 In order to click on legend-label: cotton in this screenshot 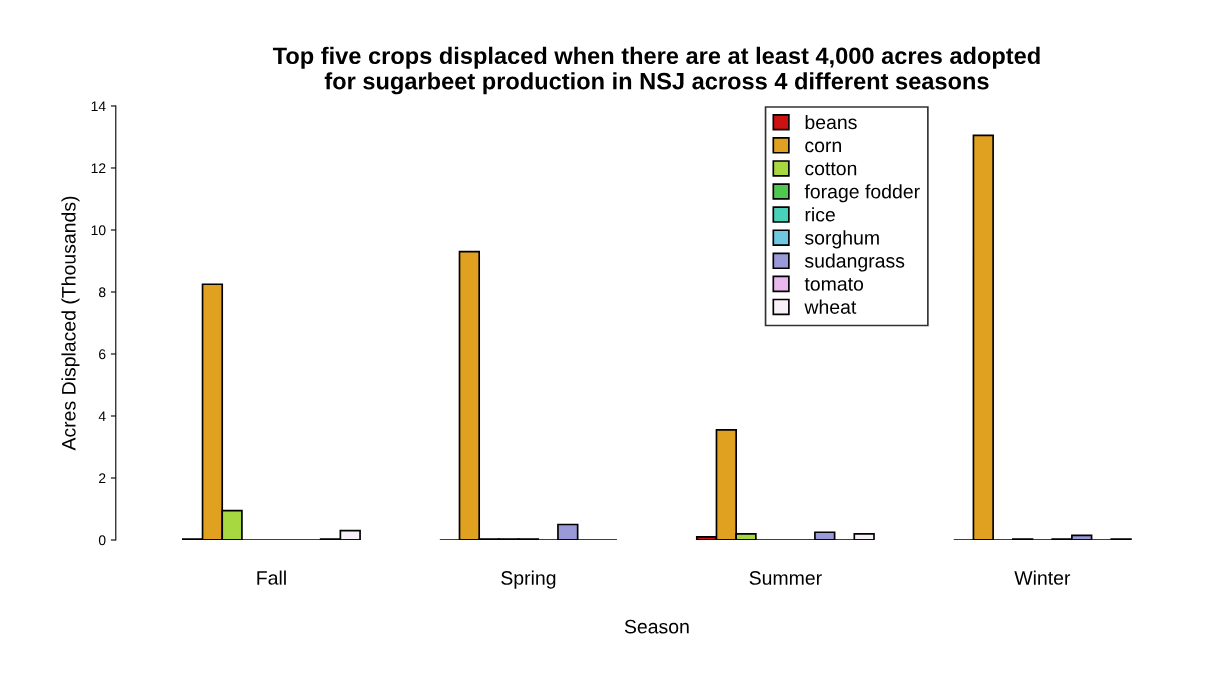, I will do `click(831, 169)`.